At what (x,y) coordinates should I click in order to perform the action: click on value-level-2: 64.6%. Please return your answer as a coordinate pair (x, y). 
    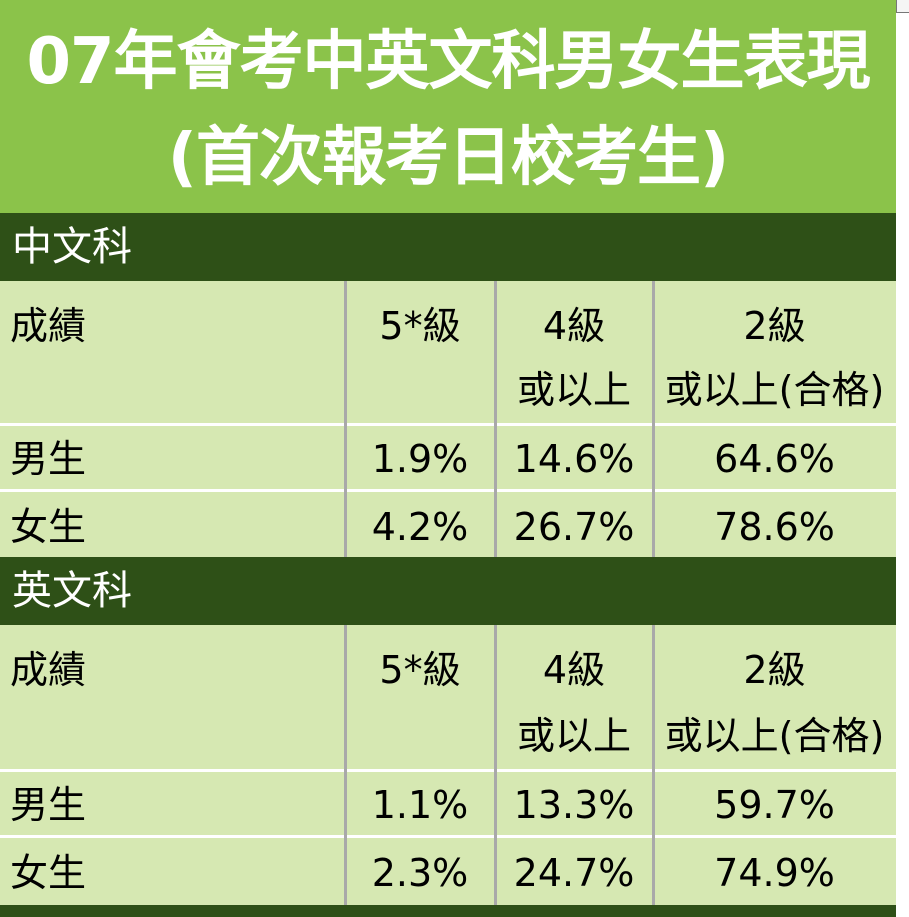
    Looking at the image, I should click on (774, 459).